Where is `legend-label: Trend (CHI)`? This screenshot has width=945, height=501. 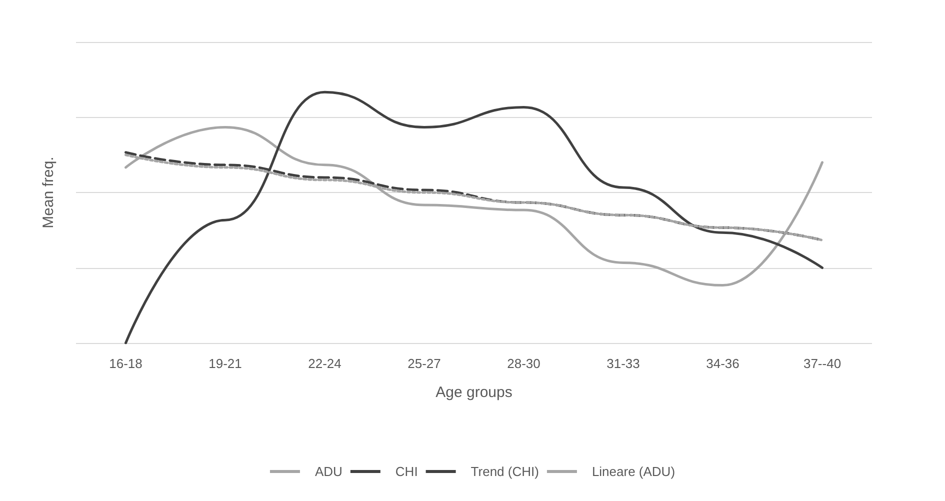
legend-label: Trend (CHI) is located at coordinates (504, 471).